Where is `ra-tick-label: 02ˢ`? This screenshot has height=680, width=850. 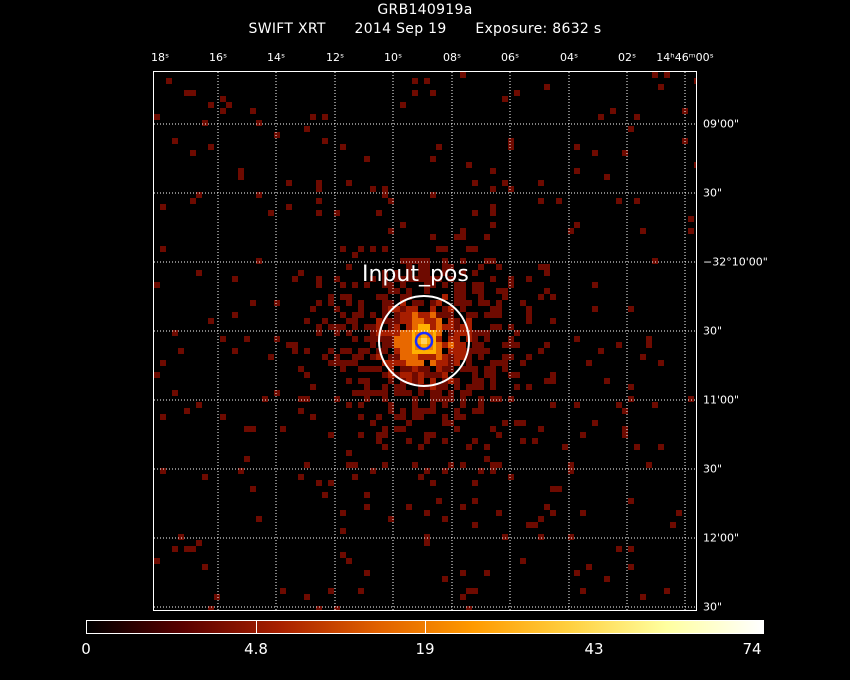 ra-tick-label: 02ˢ is located at coordinates (627, 57).